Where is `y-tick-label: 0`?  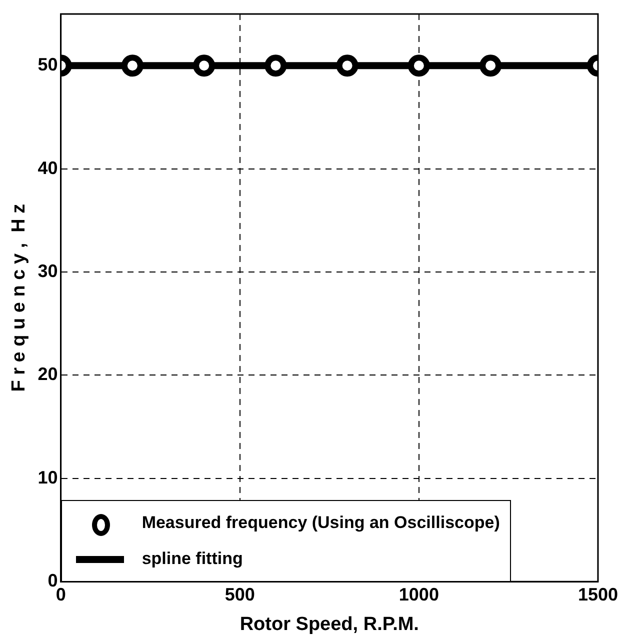
y-tick-label: 0 is located at coordinates (53, 580).